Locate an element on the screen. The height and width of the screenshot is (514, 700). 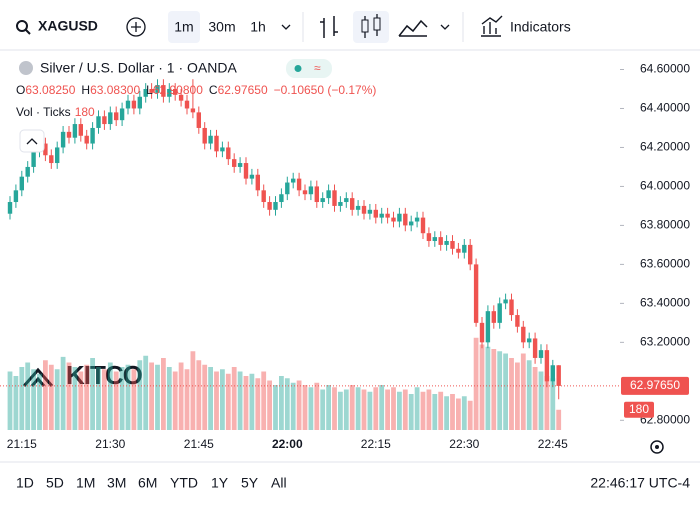
legend-title: Silver / U.S. Dollar · 1 · OANDA is located at coordinates (138, 68).